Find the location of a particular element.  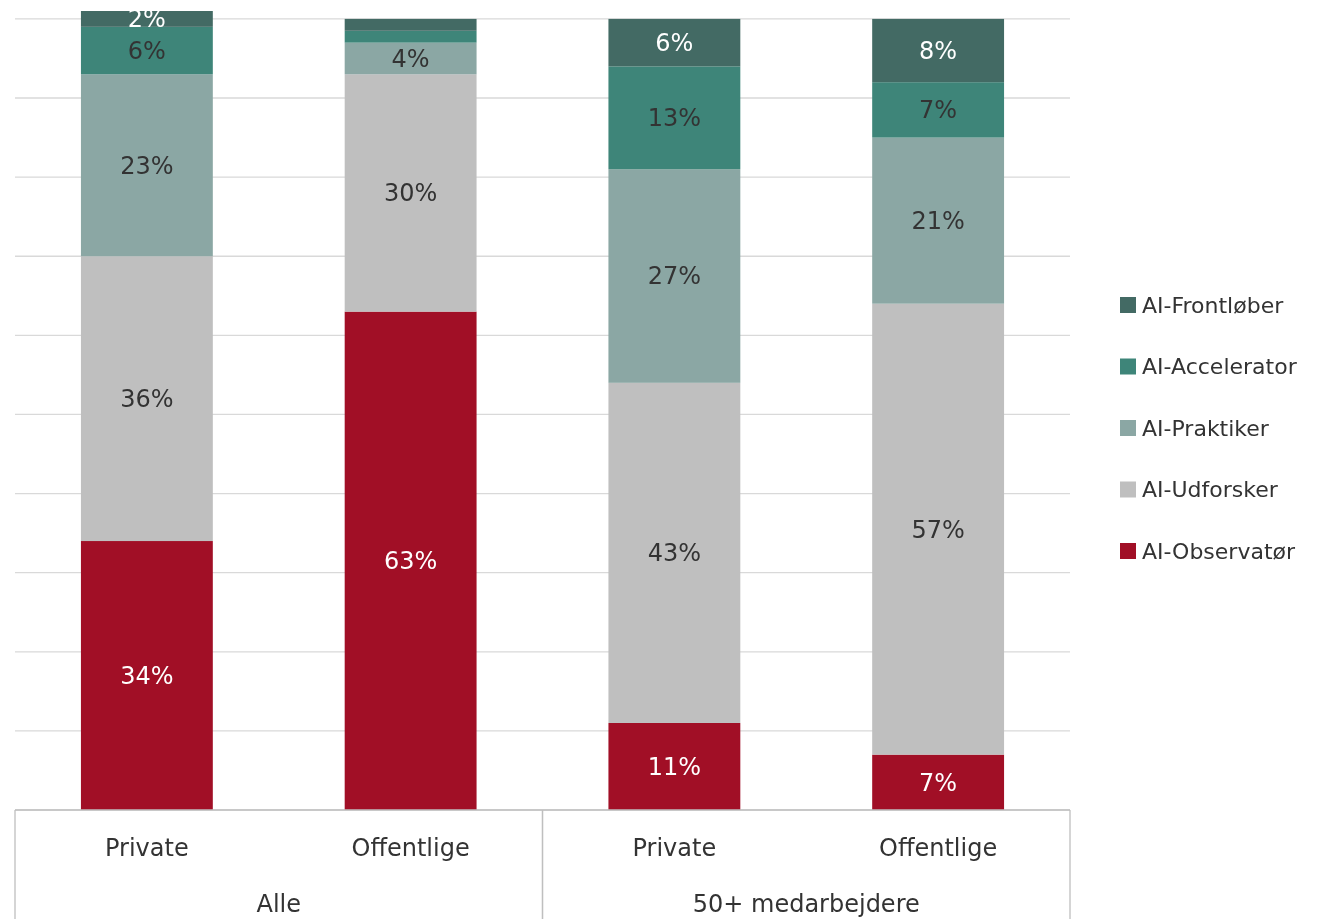

data-label: 13% is located at coordinates (674, 118).